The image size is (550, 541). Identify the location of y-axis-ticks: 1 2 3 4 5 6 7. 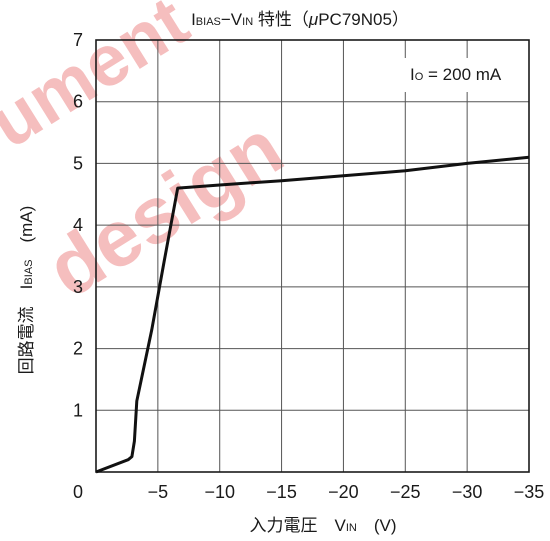
(78, 225).